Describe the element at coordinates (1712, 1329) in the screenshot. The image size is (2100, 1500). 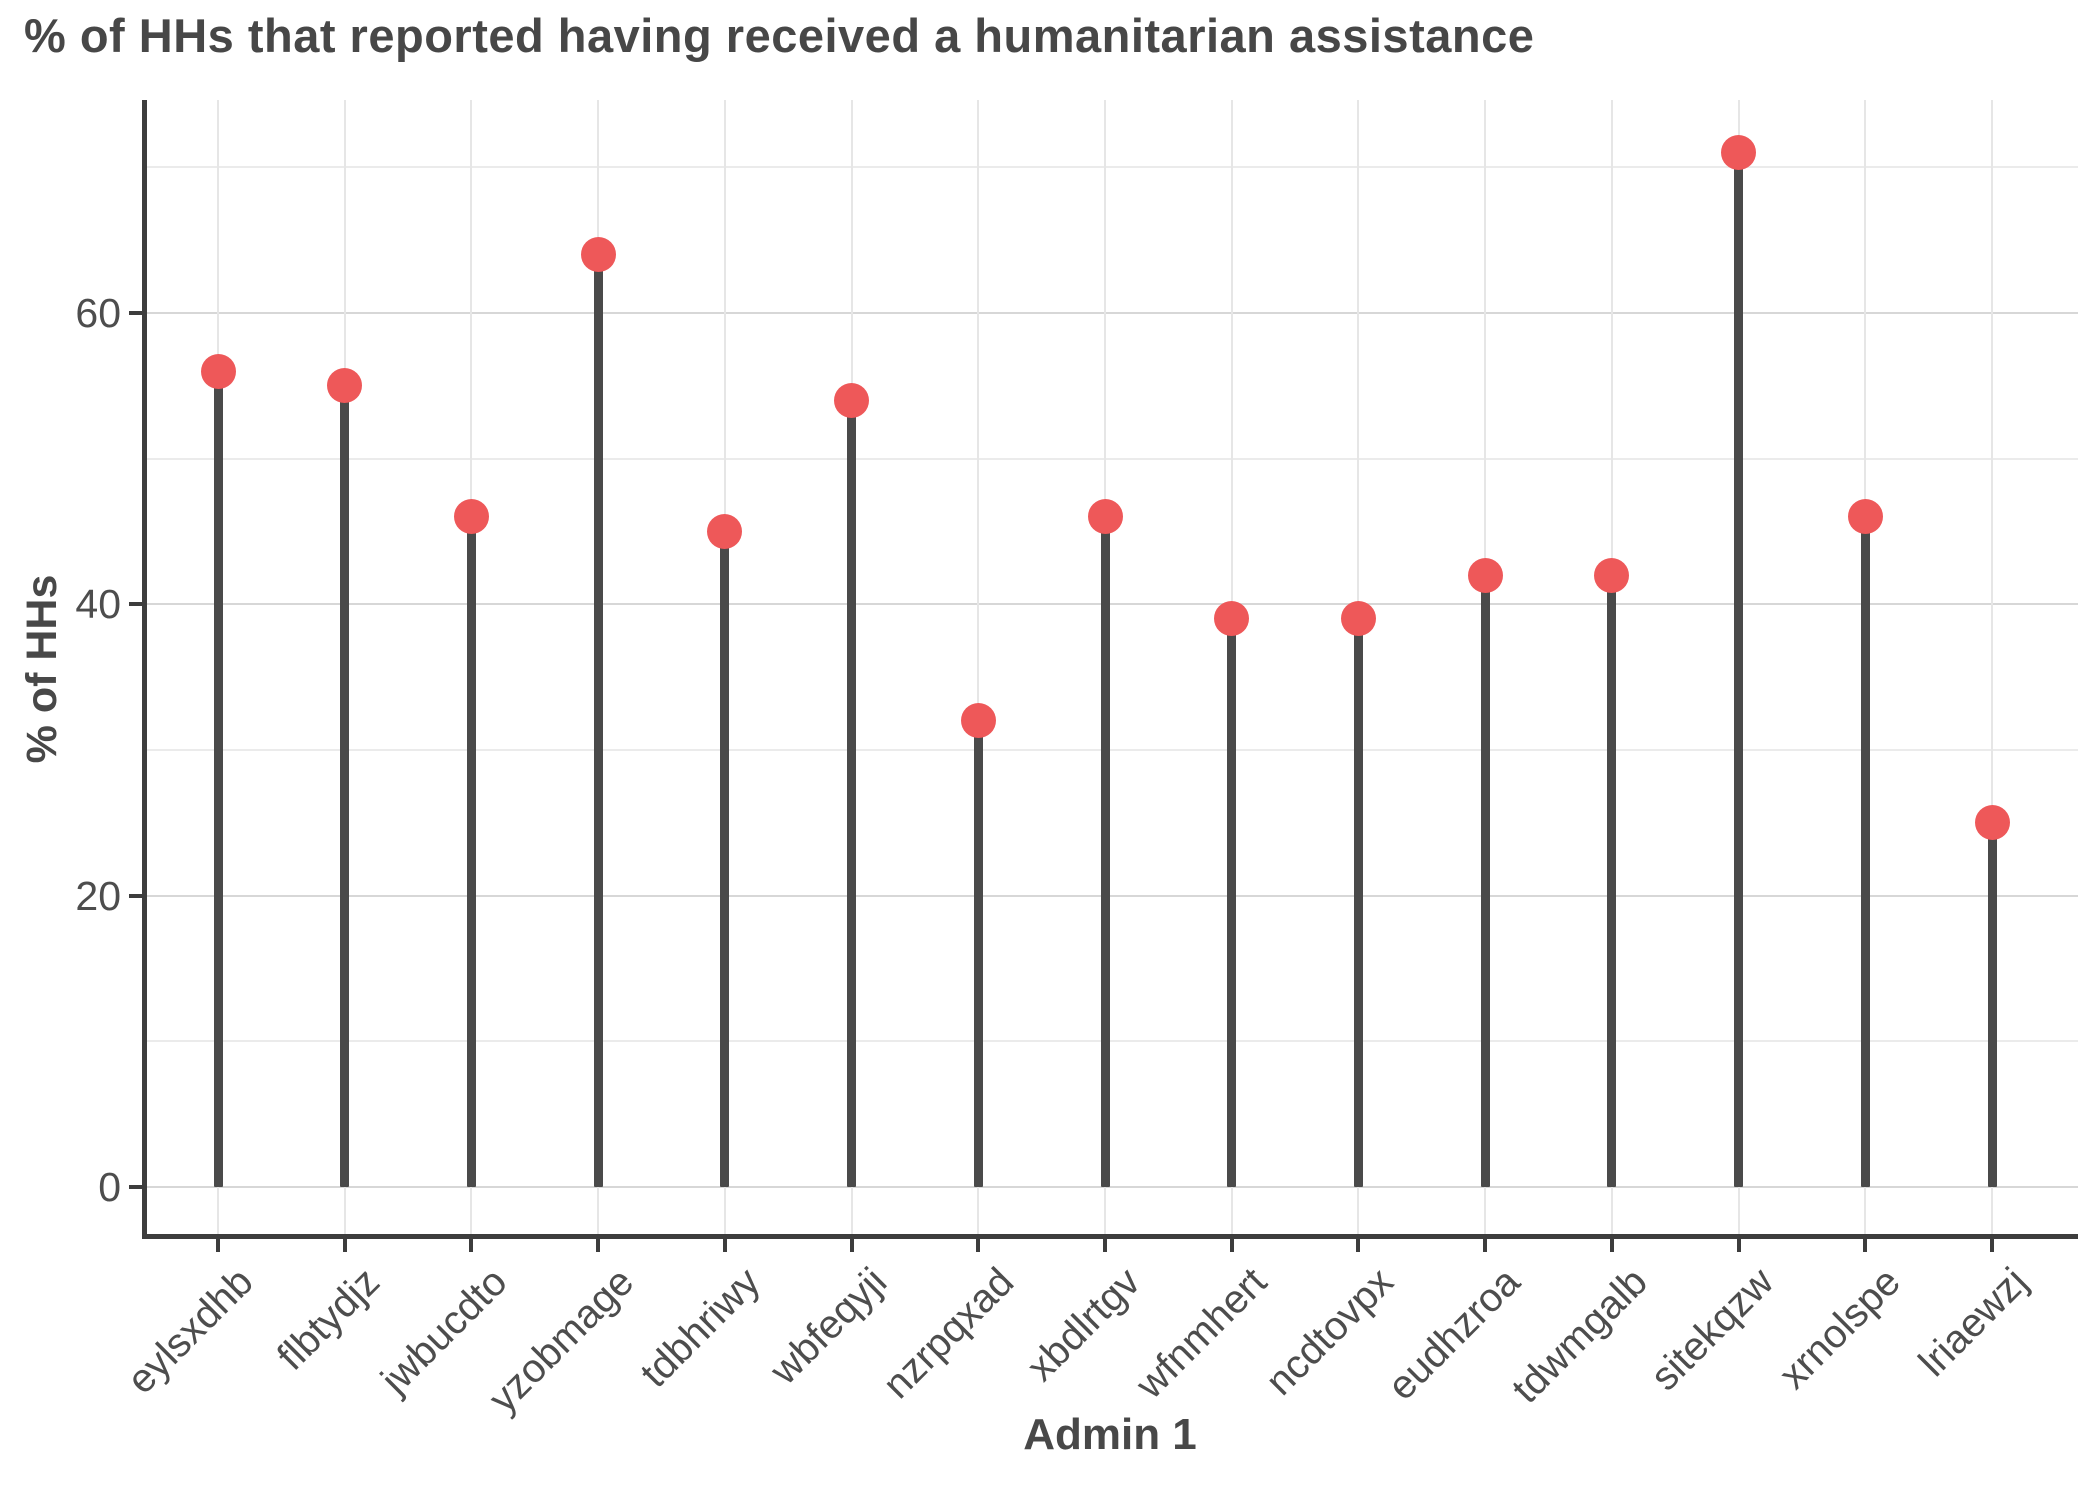
I see `x-tick-label: sitekqzw` at that location.